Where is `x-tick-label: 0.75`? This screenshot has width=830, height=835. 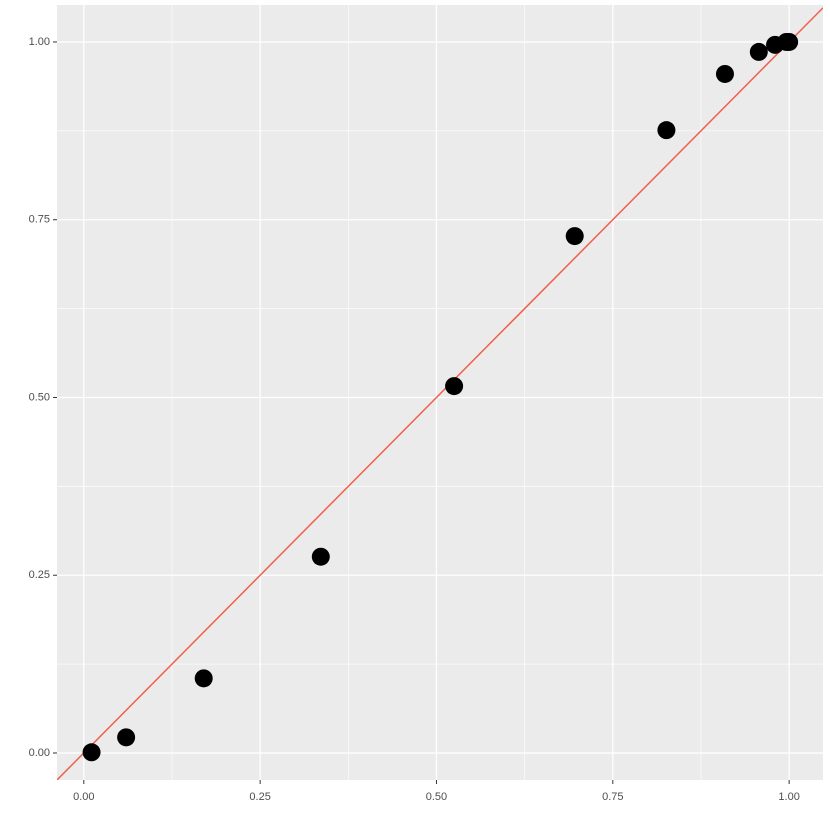 x-tick-label: 0.75 is located at coordinates (612, 797).